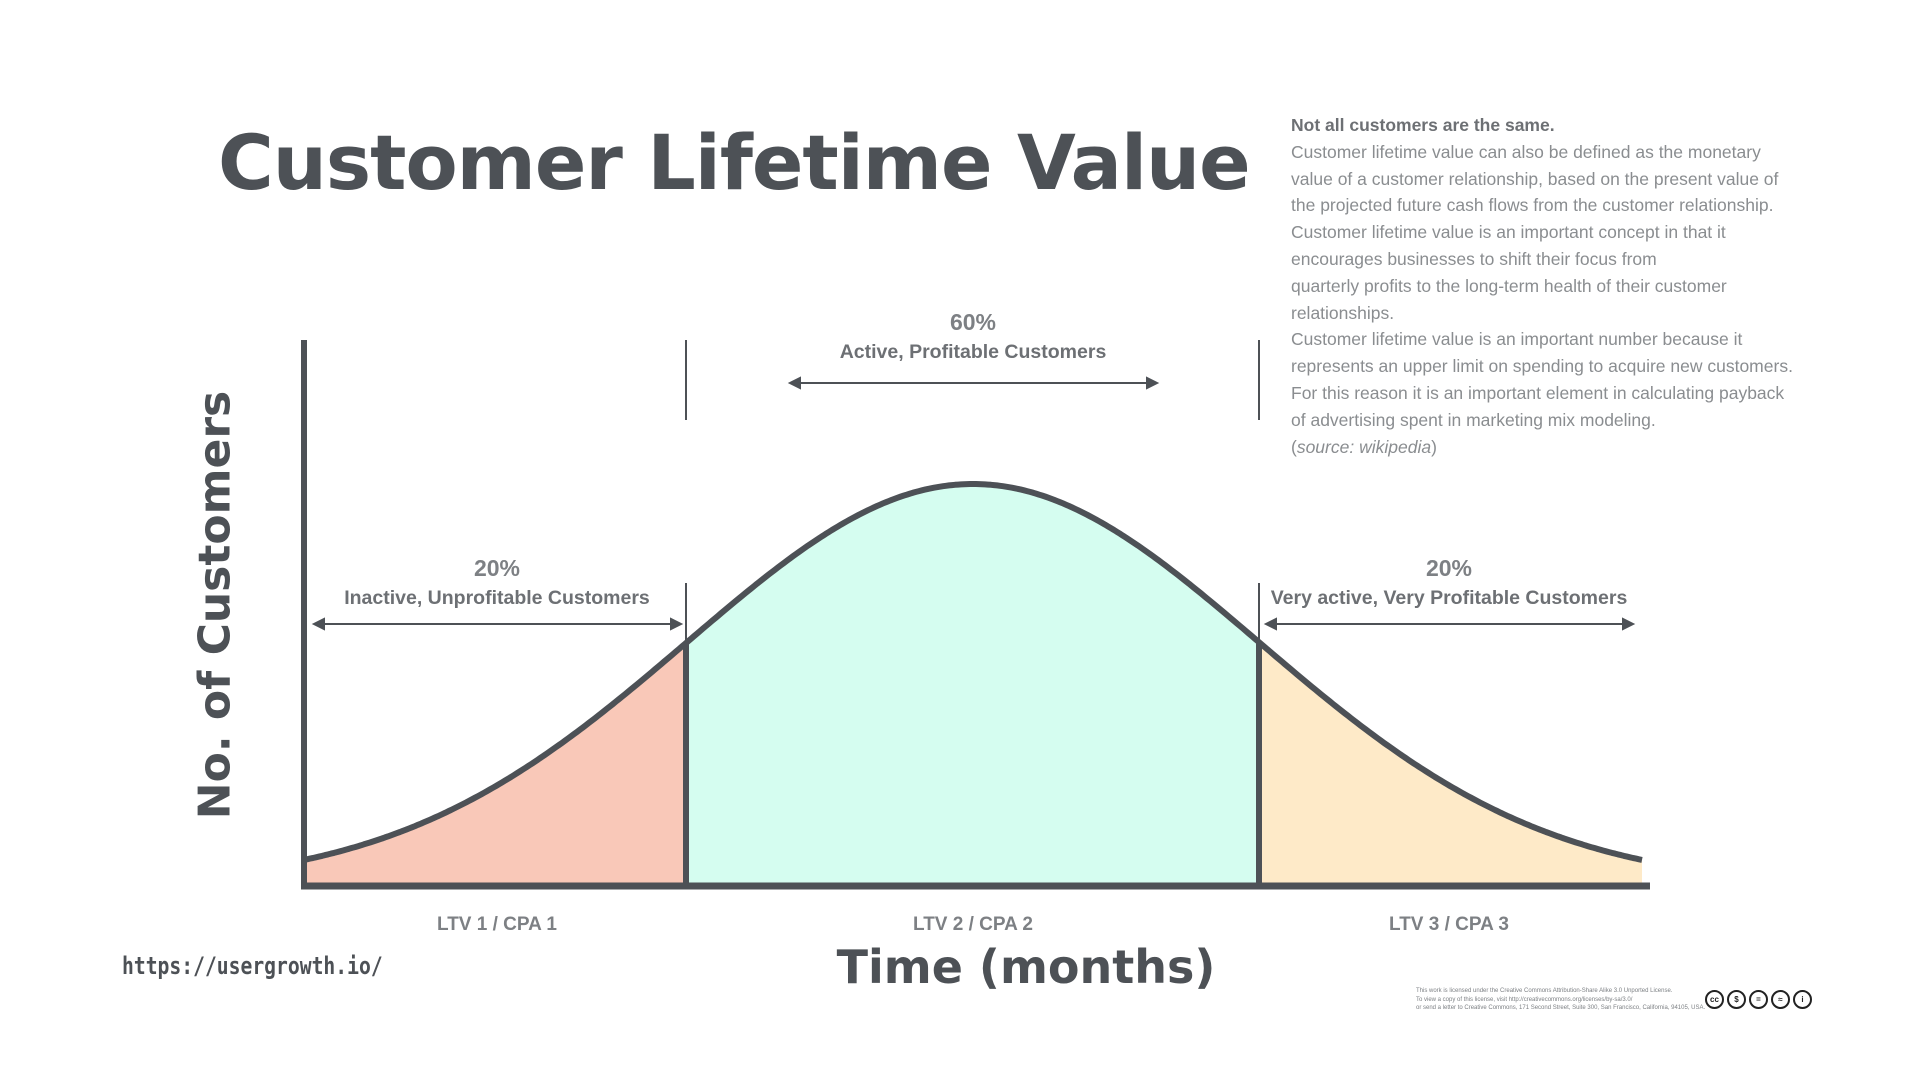  I want to click on description-lead: Not all customers are the same., so click(1423, 125).